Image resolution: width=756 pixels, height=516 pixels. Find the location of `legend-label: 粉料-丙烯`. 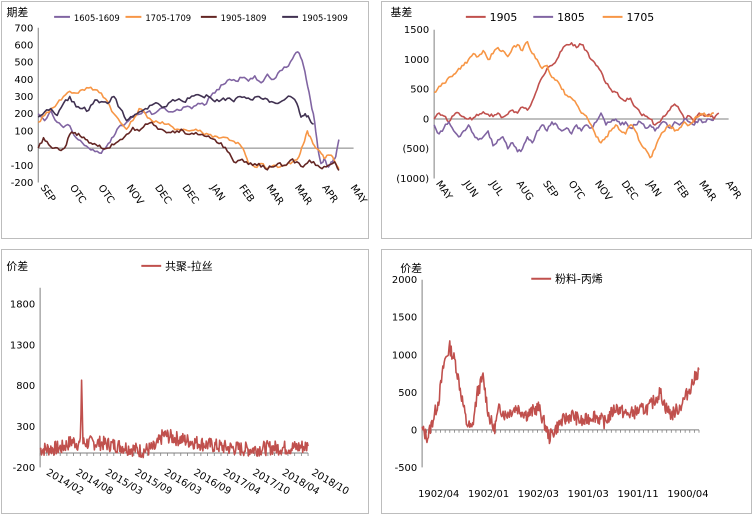

legend-label: 粉料-丙烯 is located at coordinates (579, 279).